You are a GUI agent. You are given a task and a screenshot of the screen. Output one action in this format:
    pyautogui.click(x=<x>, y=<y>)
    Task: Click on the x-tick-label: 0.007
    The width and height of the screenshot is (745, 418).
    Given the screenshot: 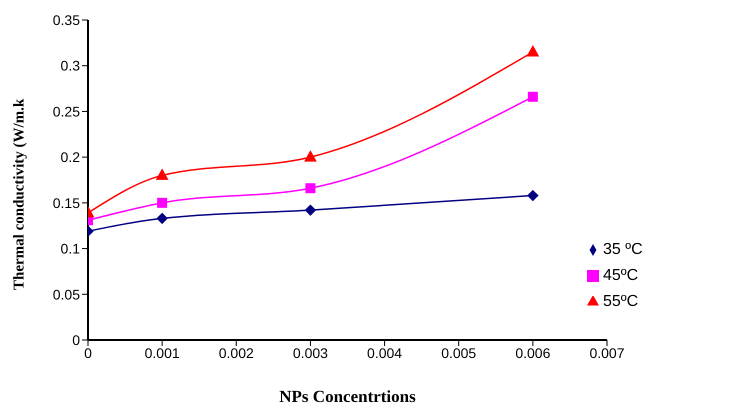 What is the action you would take?
    pyautogui.click(x=607, y=352)
    